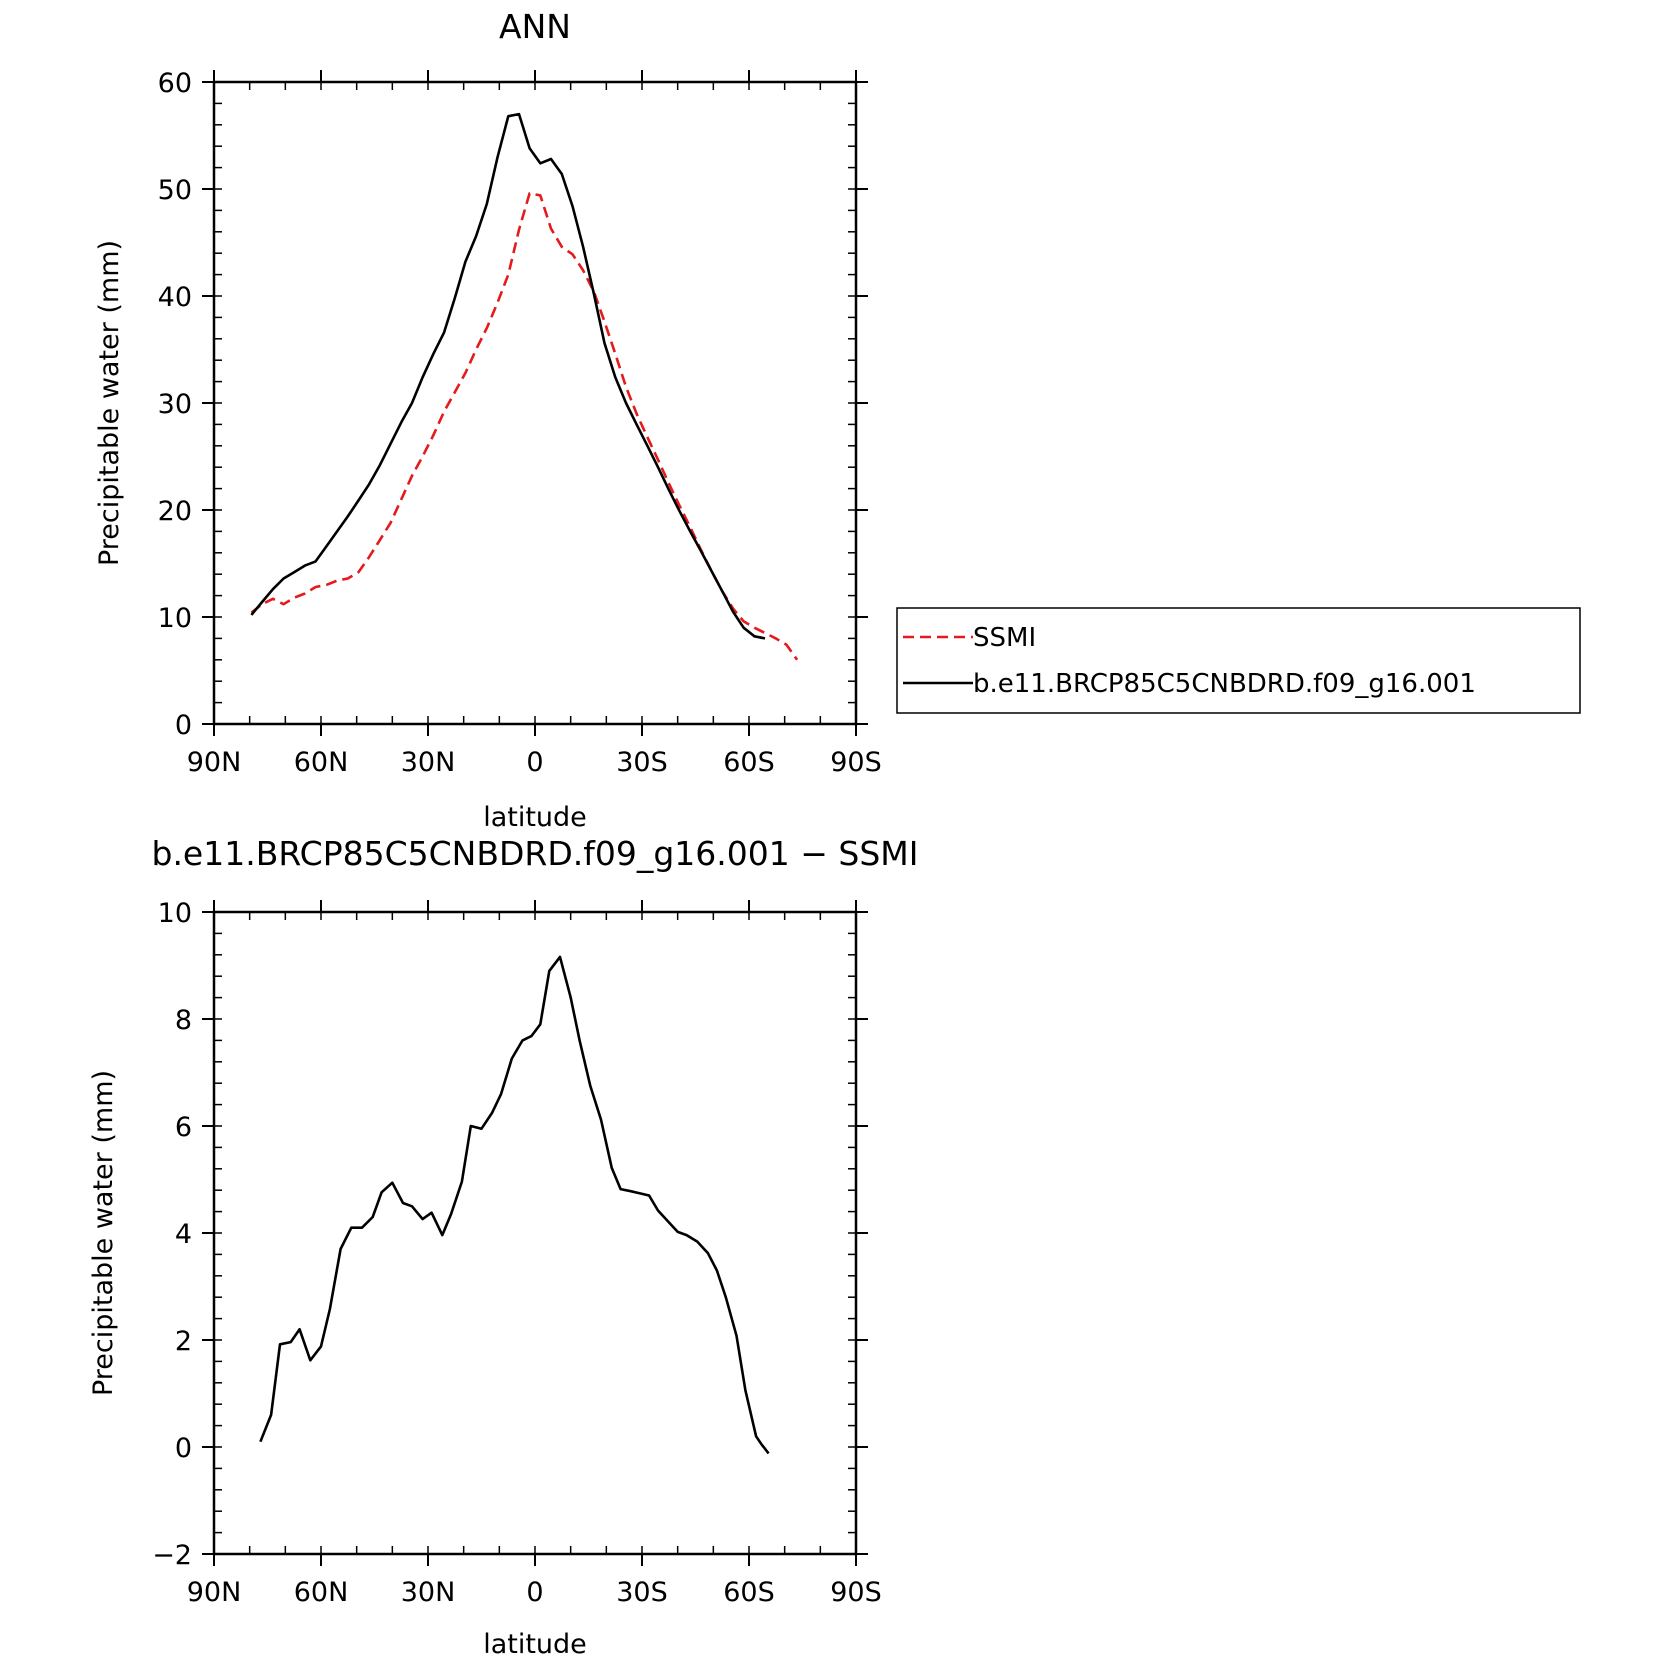  I want to click on legend-label-ssmi: SSMI, so click(1004, 638).